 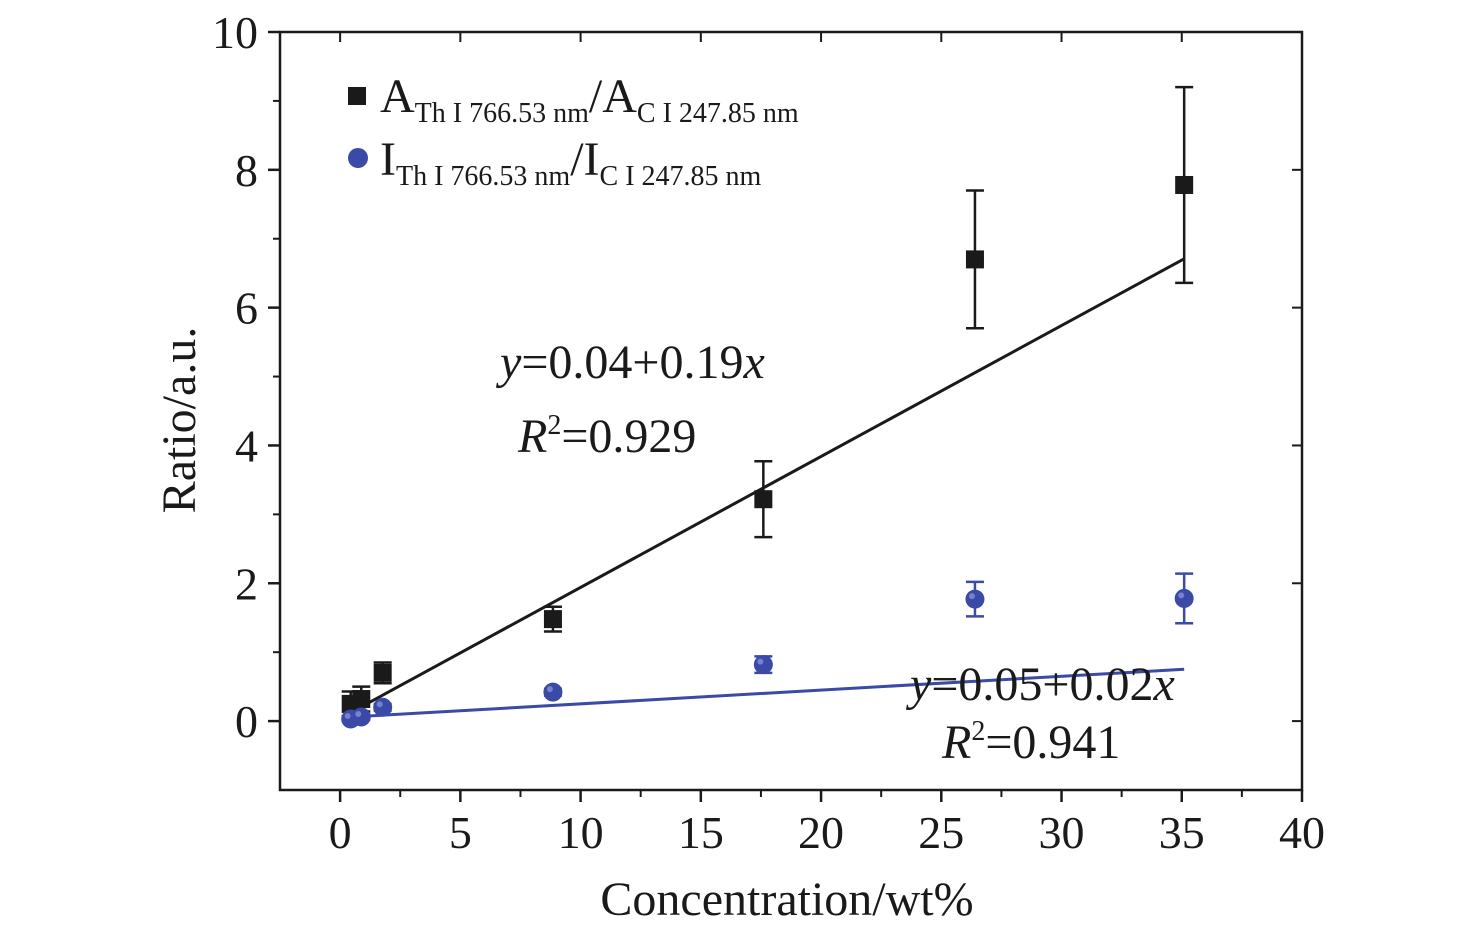 I want to click on y-tick-label: 8, so click(x=246, y=170).